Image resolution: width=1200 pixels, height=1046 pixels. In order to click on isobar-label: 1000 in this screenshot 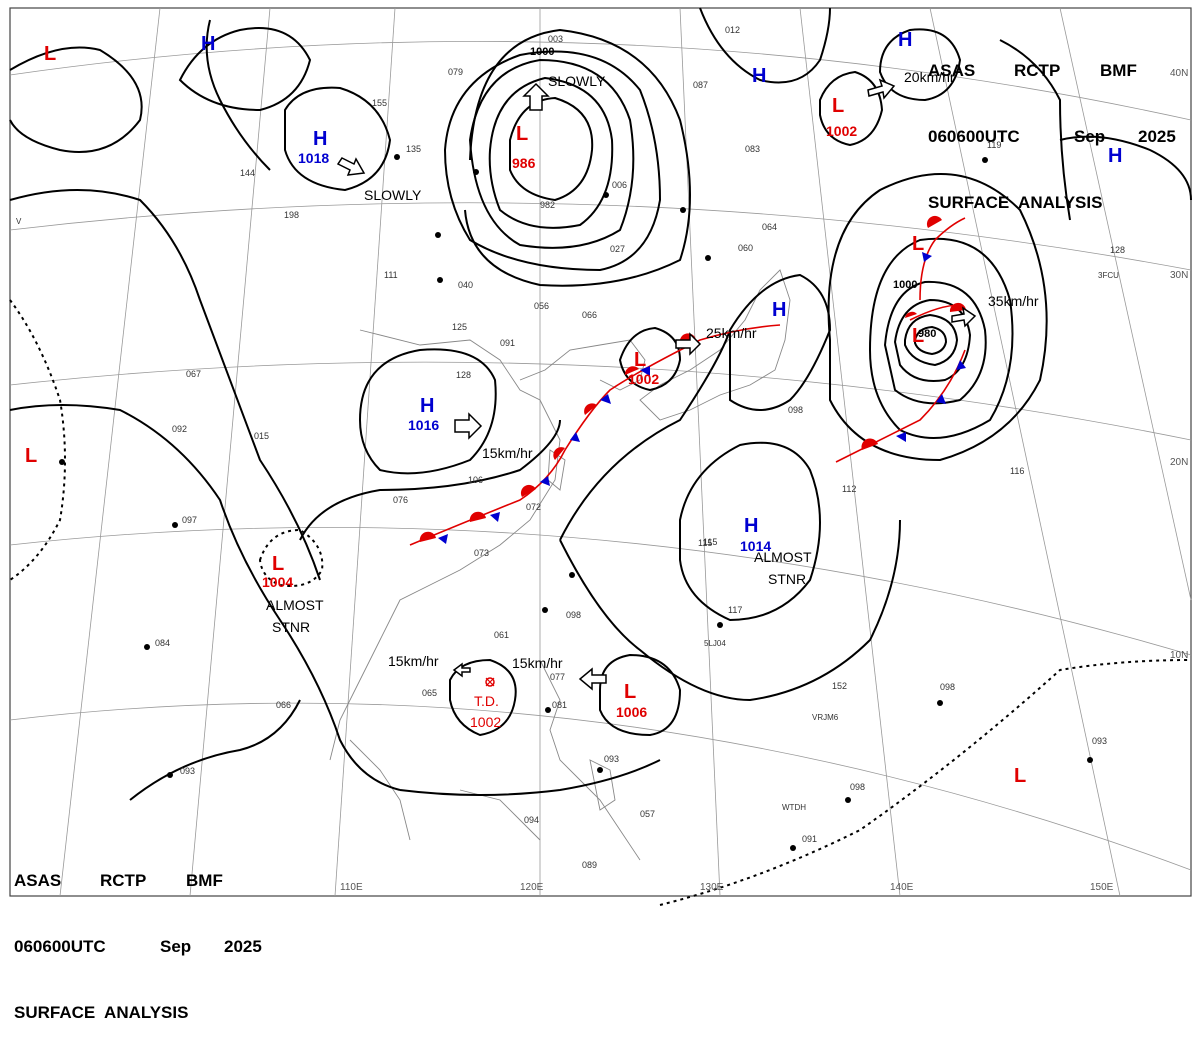, I will do `click(905, 285)`.